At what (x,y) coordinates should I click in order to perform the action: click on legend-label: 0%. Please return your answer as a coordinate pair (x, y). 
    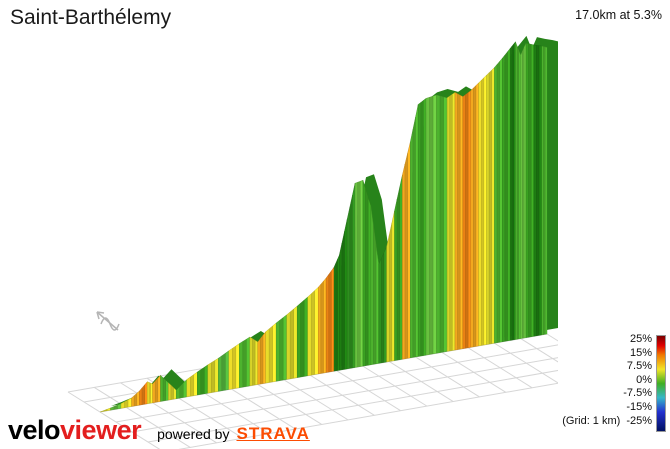
    Looking at the image, I should click on (644, 379).